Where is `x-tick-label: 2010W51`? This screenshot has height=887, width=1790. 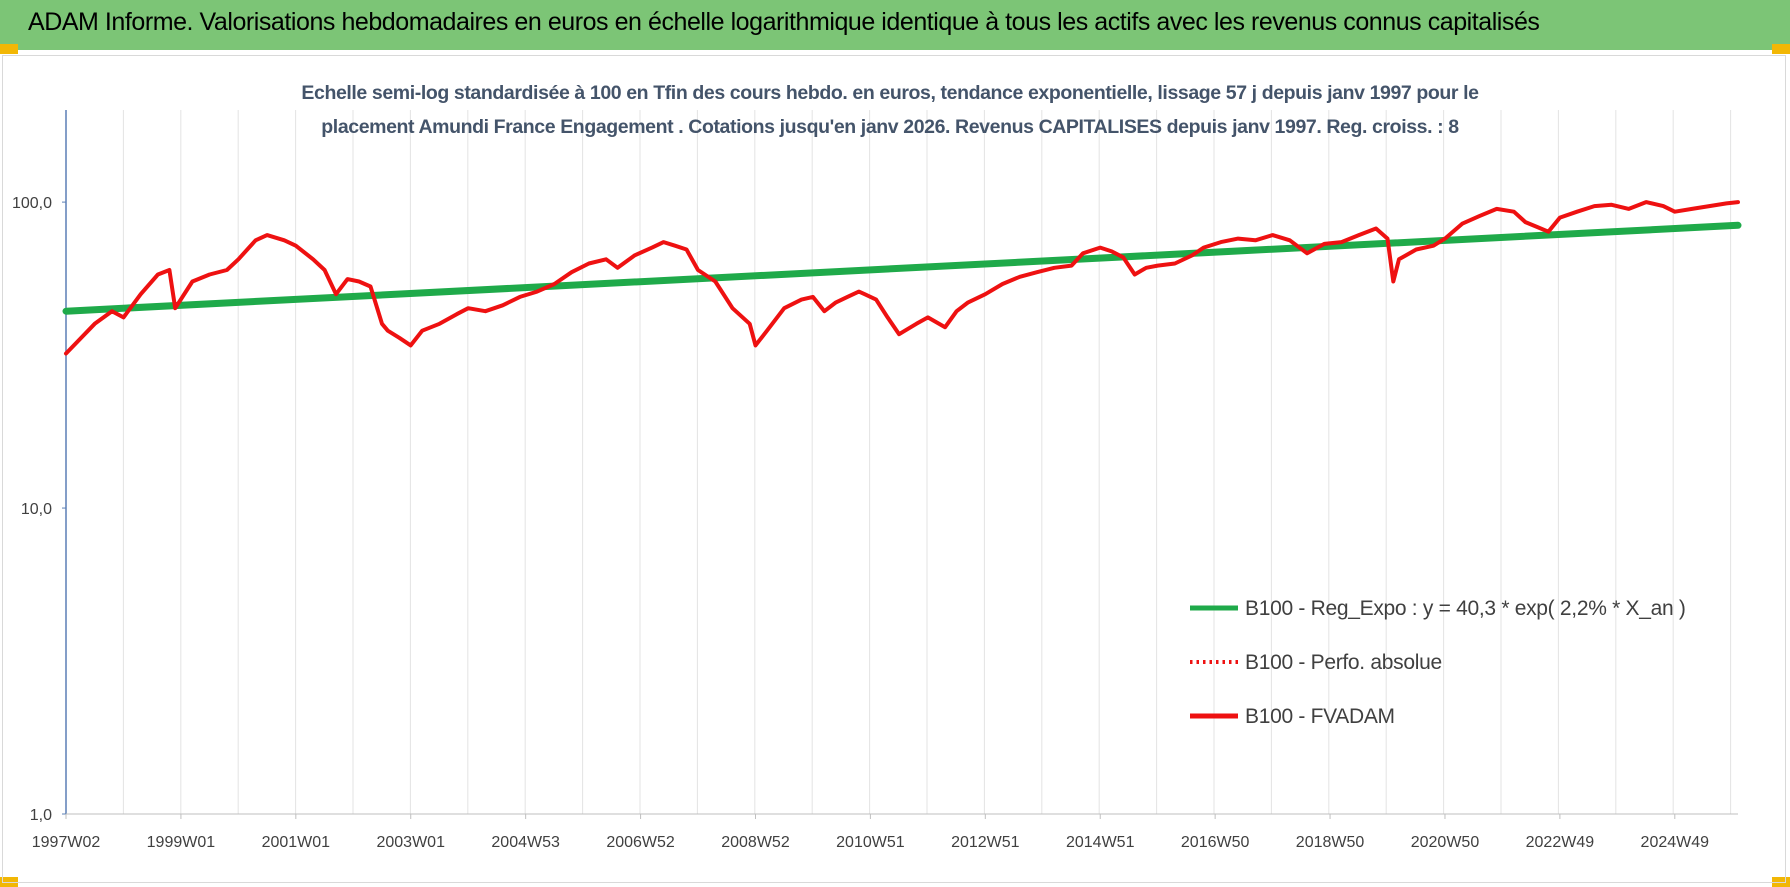 x-tick-label: 2010W51 is located at coordinates (870, 842).